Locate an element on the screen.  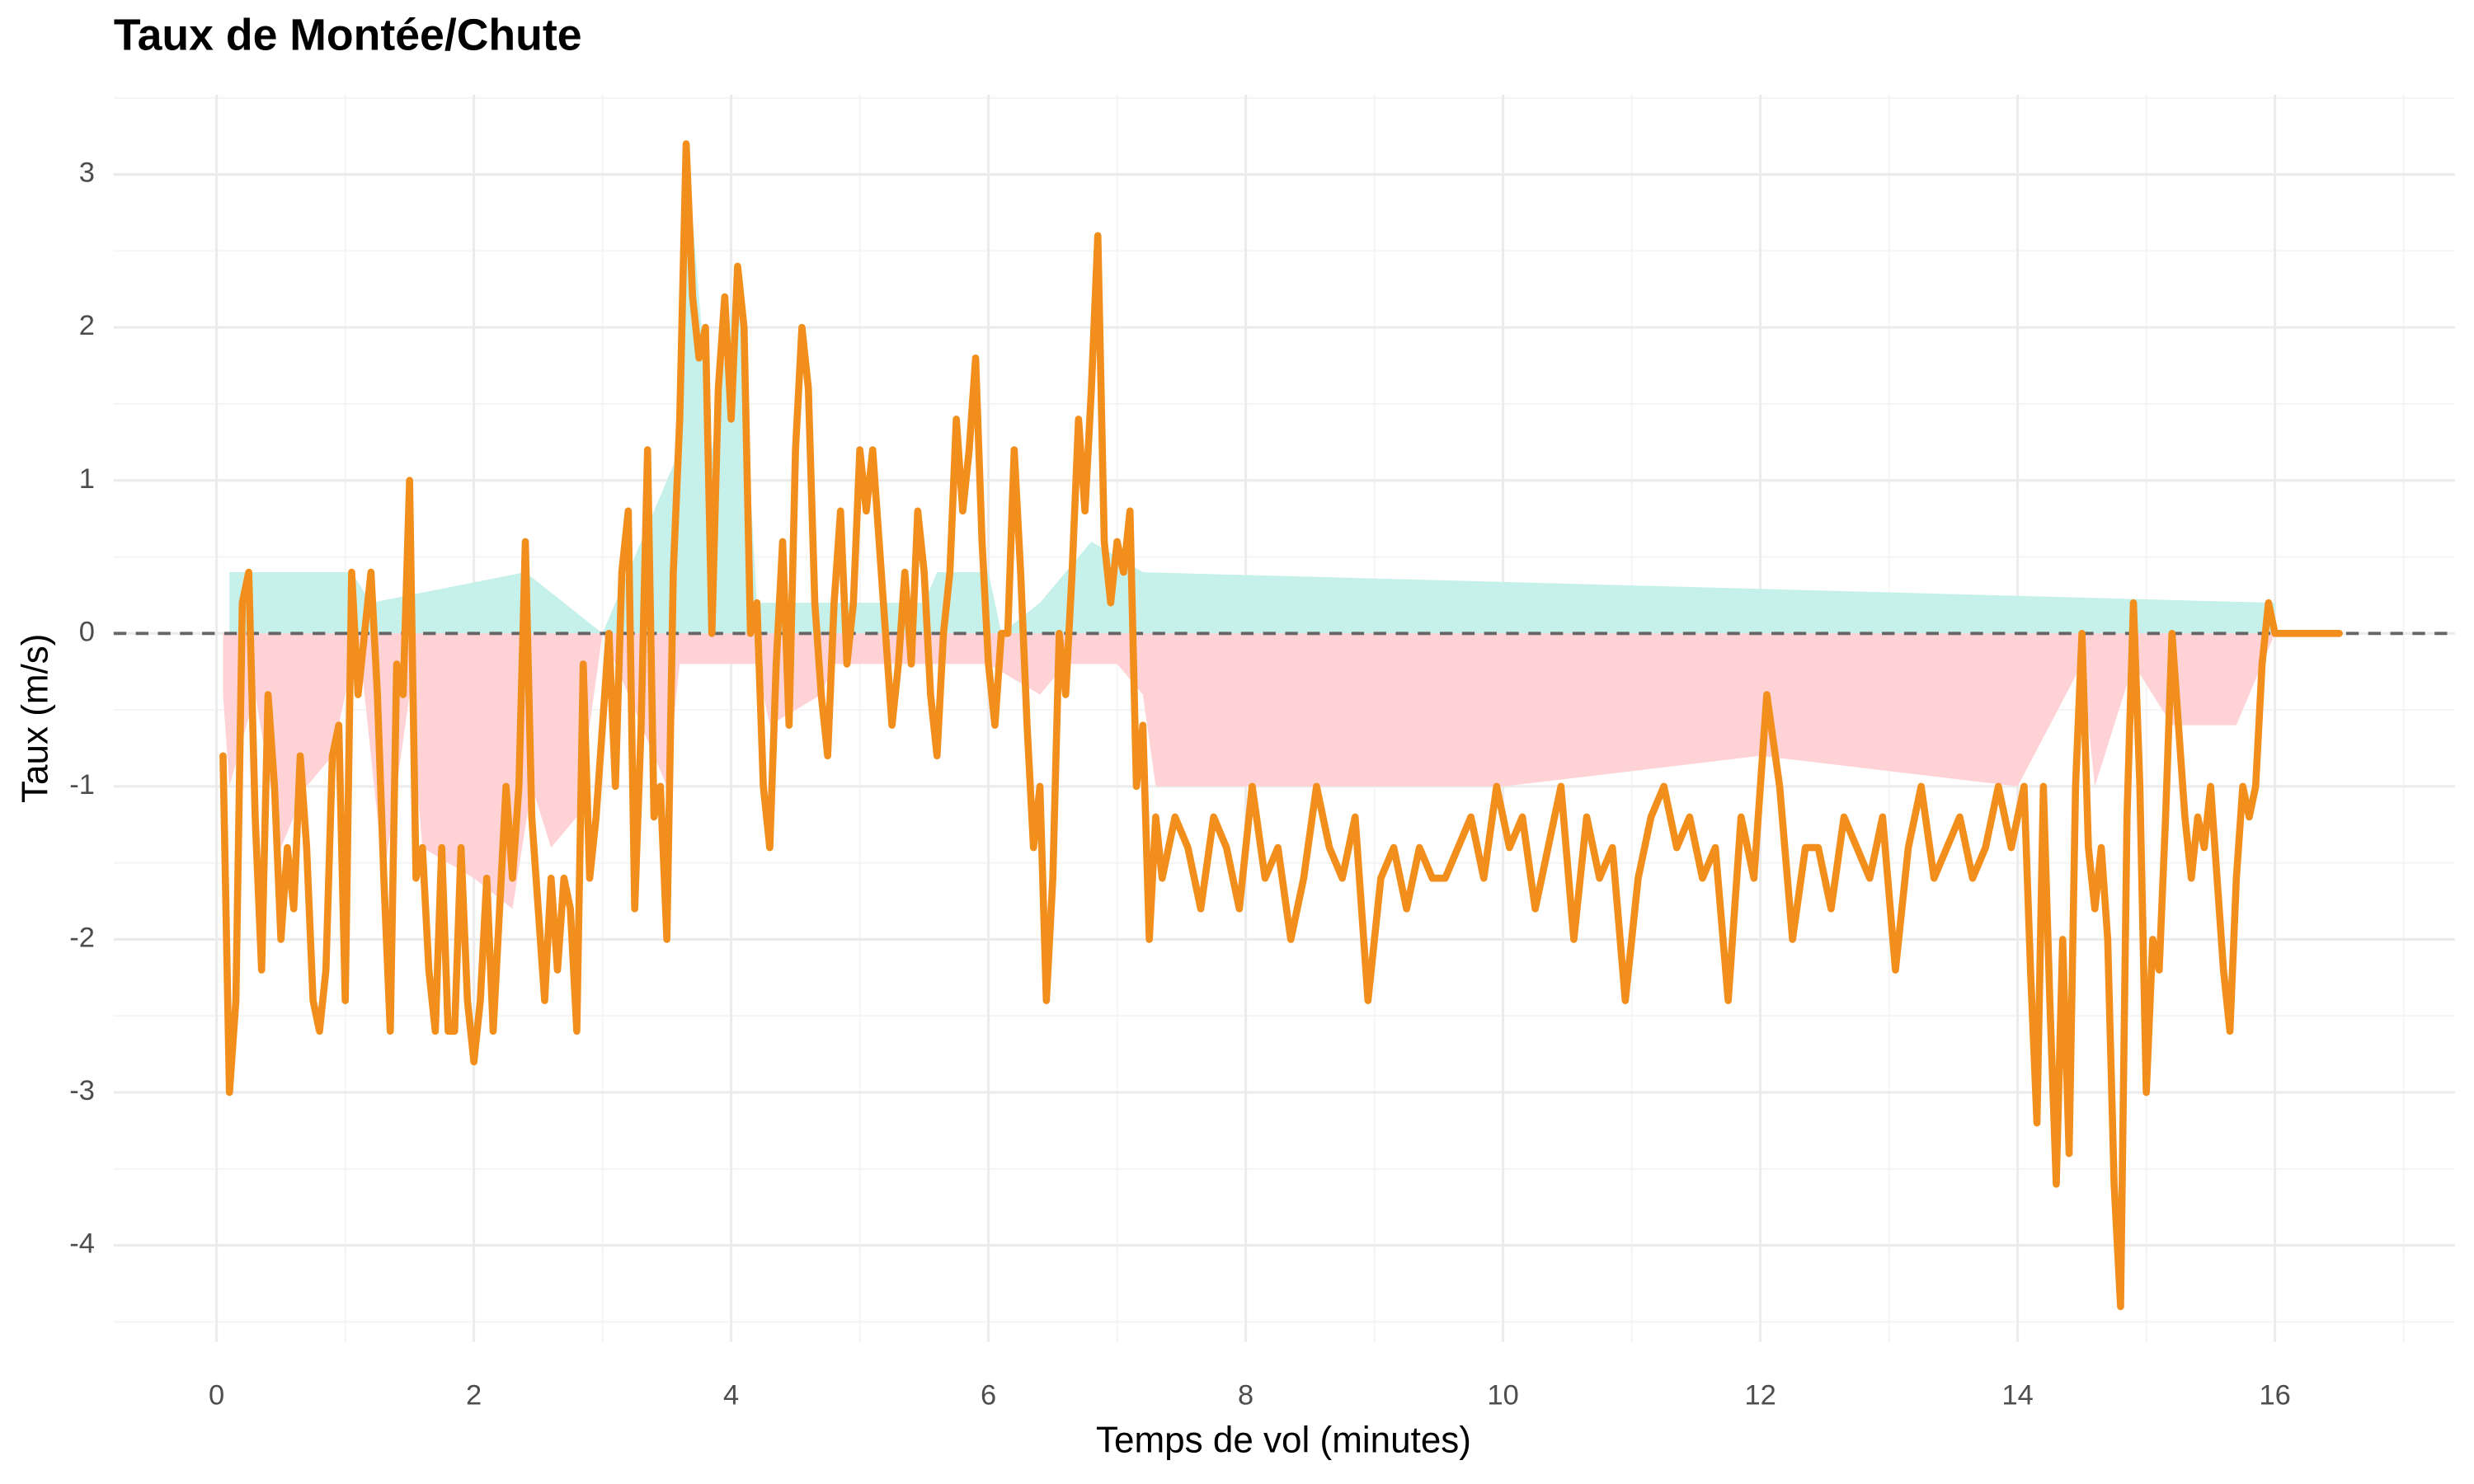
x-axis-title: Temps de vol (minutes) is located at coordinates (1283, 1441).